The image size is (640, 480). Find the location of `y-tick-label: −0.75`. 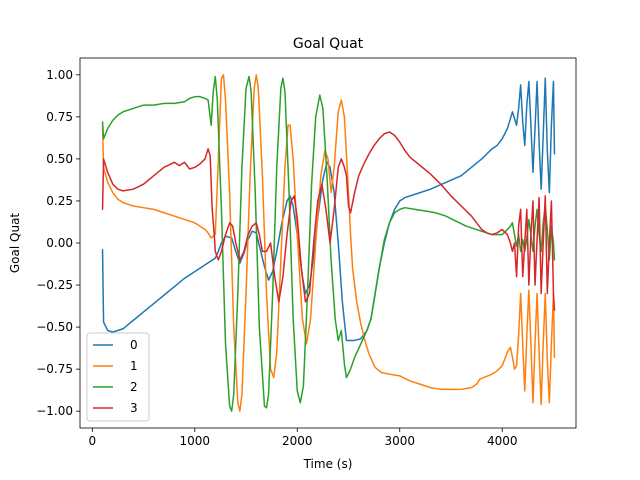

y-tick-label: −0.75 is located at coordinates (54, 369).